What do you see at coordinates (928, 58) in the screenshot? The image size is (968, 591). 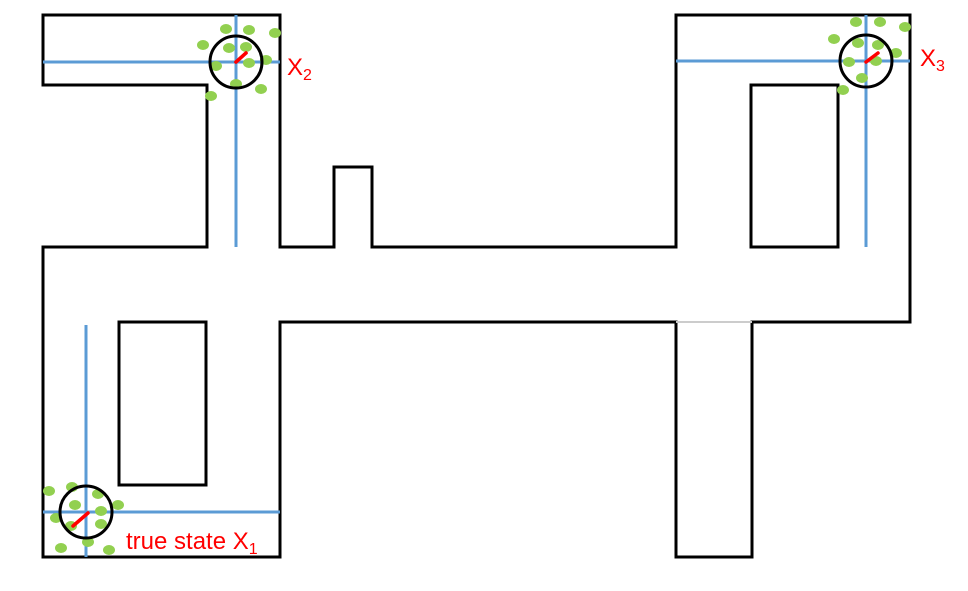 I see `label-x3-main: X` at bounding box center [928, 58].